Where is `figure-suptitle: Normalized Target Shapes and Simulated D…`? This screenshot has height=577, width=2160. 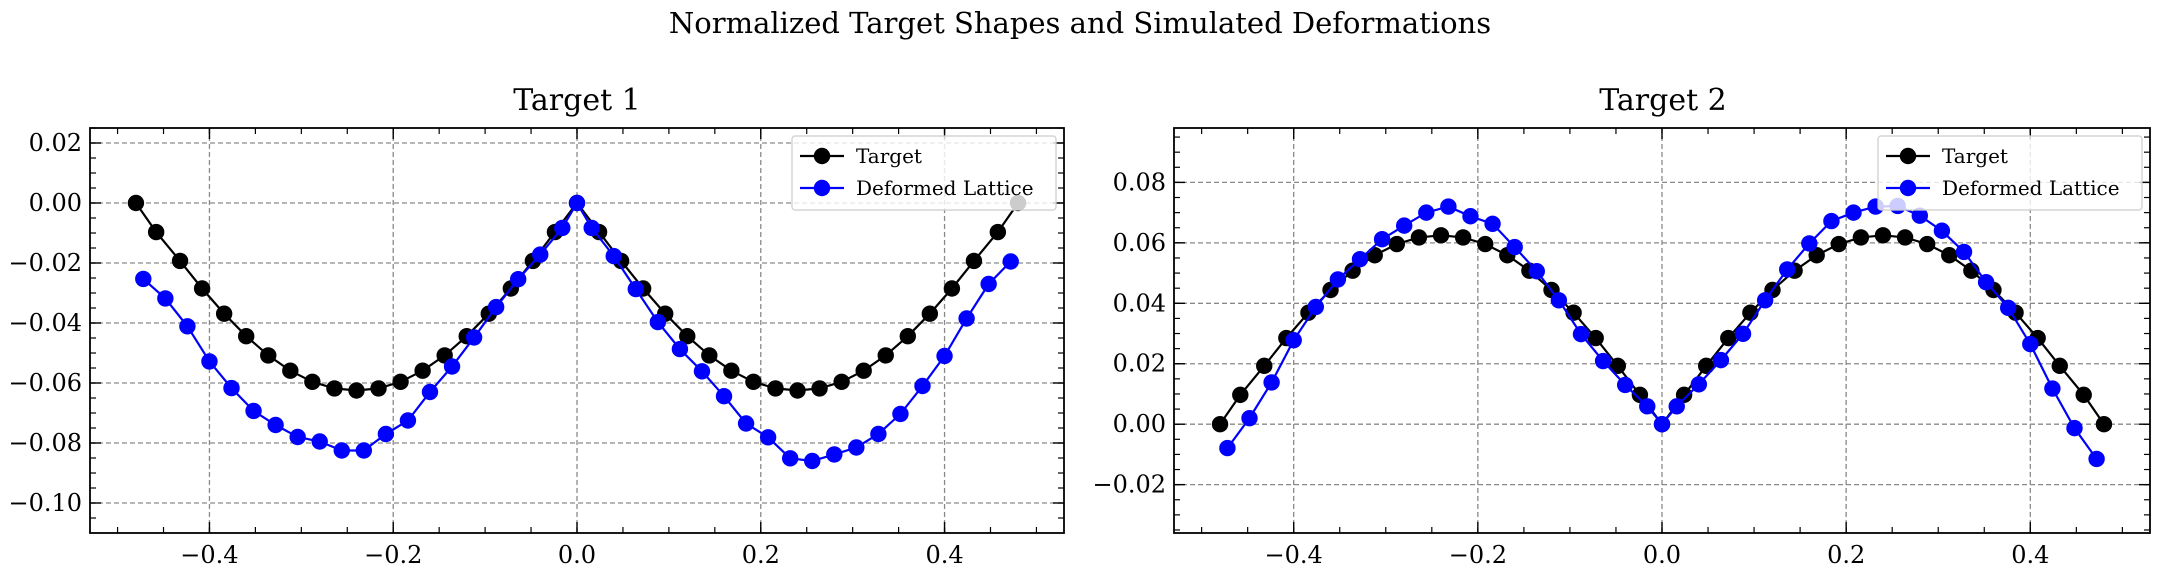 figure-suptitle: Normalized Target Shapes and Simulated D… is located at coordinates (1080, 23).